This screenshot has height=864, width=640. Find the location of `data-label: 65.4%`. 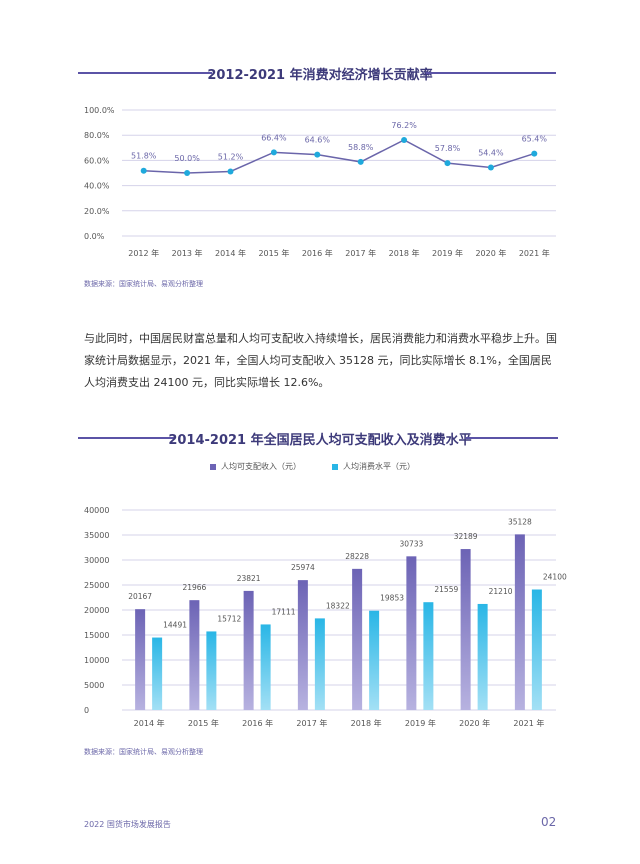

data-label: 65.4% is located at coordinates (535, 139).